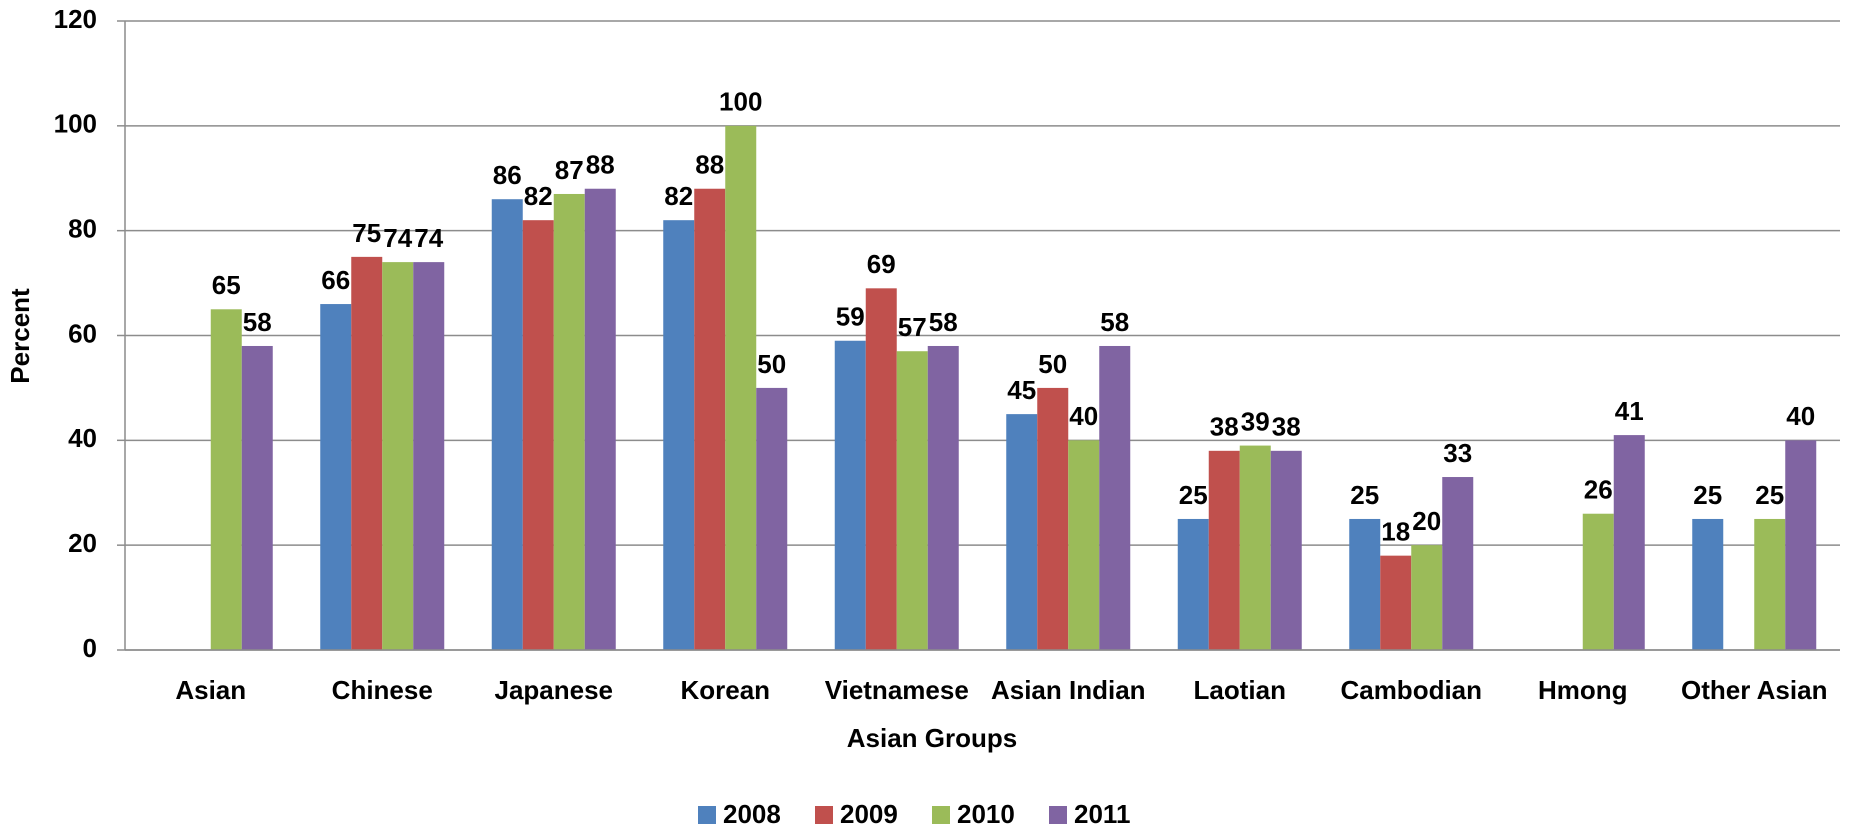 The width and height of the screenshot is (1849, 830). I want to click on data-label: 39, so click(1255, 421).